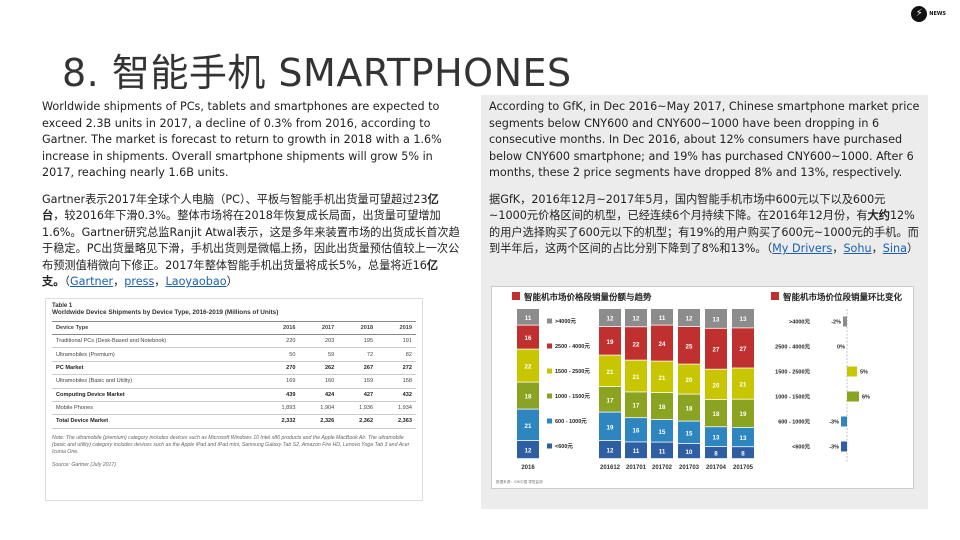 The width and height of the screenshot is (960, 540). What do you see at coordinates (234, 368) in the screenshot?
I see `table-row: PC Market 270 262 267 272` at bounding box center [234, 368].